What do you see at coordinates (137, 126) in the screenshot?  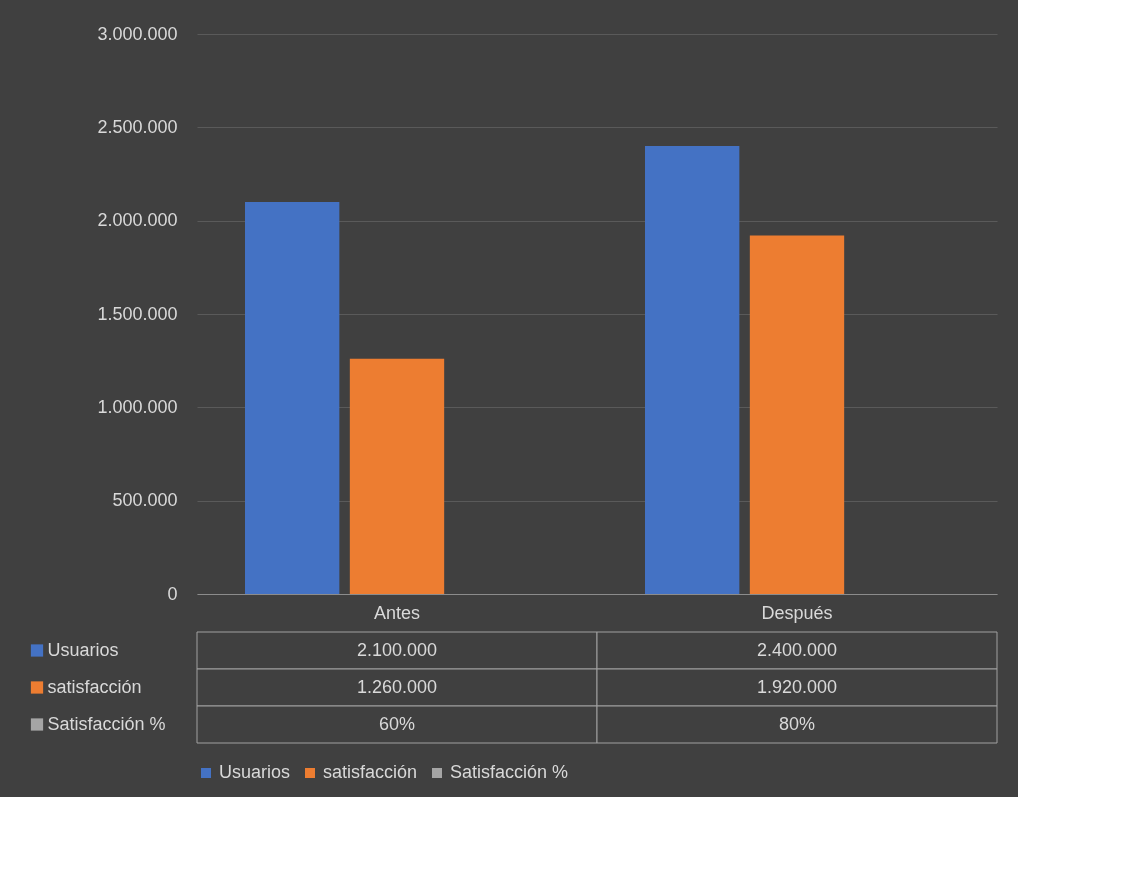 I see `y-tick-label: 2.500.000` at bounding box center [137, 126].